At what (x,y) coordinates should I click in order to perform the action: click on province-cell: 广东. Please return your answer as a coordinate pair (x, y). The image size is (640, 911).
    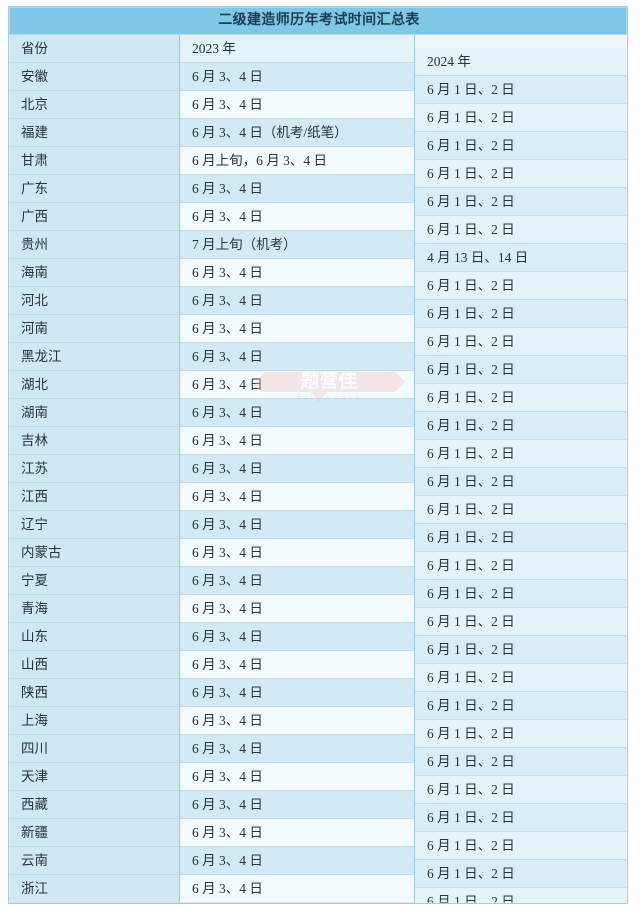
    Looking at the image, I should click on (94, 189).